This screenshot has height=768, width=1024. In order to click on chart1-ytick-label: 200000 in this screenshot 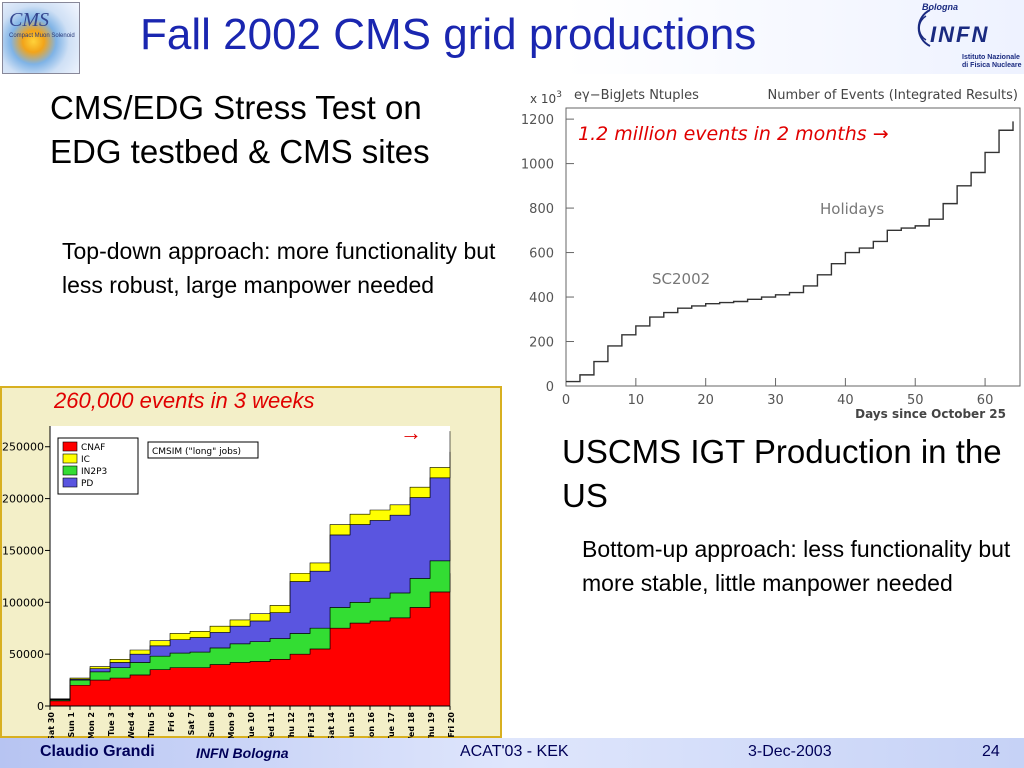, I will do `click(23, 499)`.